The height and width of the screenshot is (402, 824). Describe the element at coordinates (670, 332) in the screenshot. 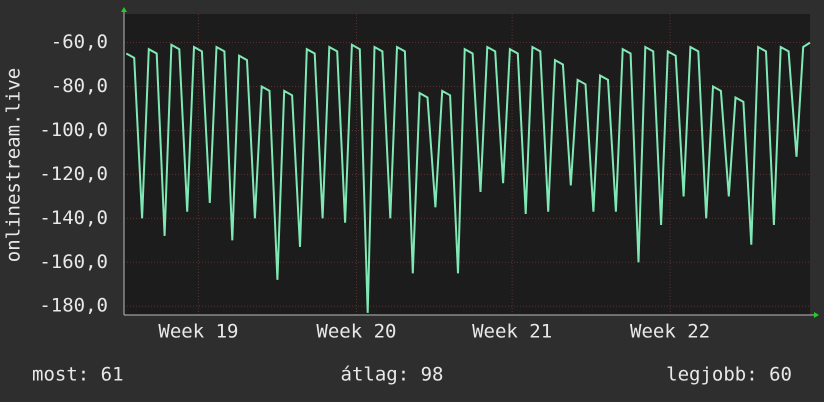

I see `x-tick-label: Week 22` at that location.